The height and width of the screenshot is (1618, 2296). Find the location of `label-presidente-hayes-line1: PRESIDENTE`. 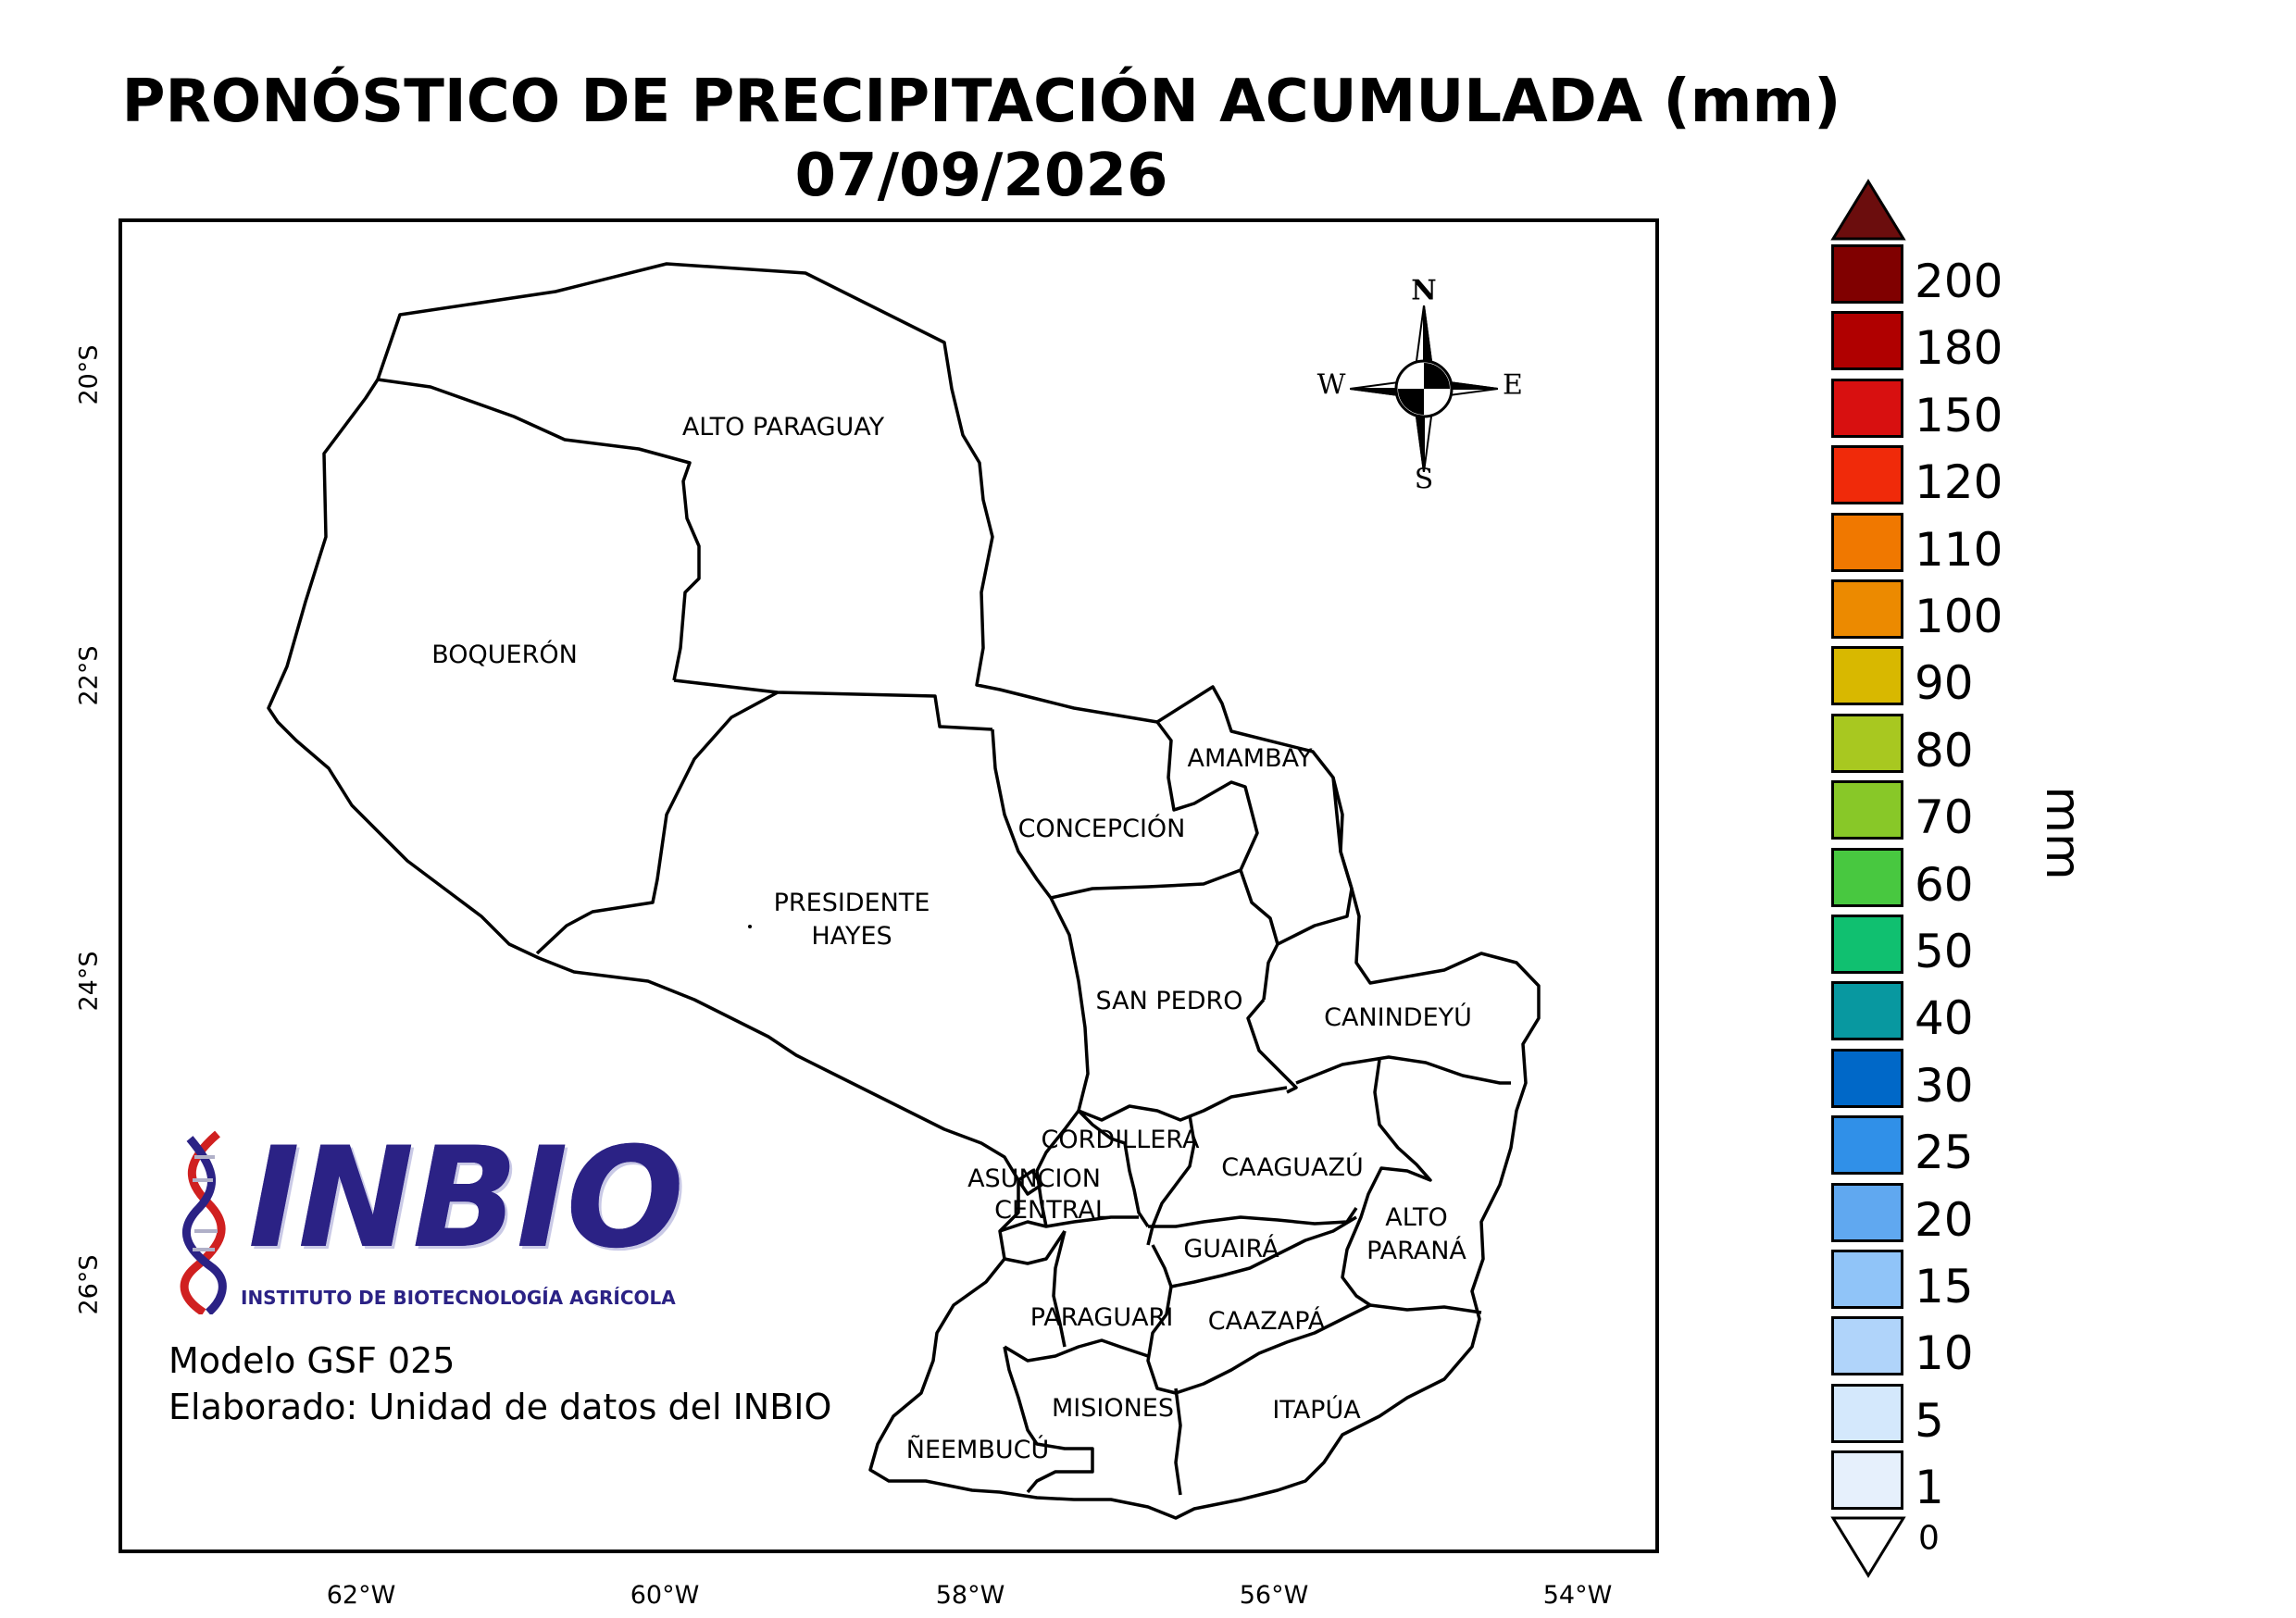

label-presidente-hayes-line1: PRESIDENTE is located at coordinates (851, 903).